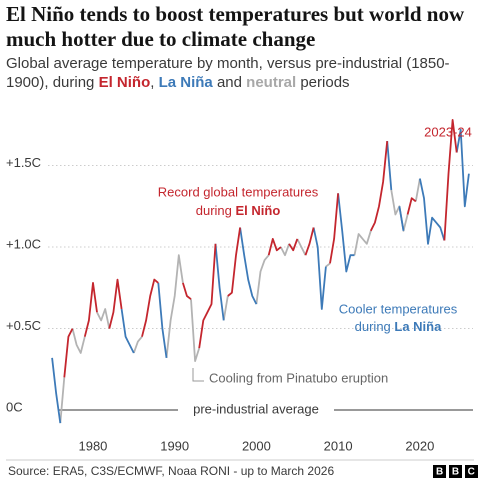 This screenshot has height=484, width=480. I want to click on x-tick-label: 2020, so click(419, 445).